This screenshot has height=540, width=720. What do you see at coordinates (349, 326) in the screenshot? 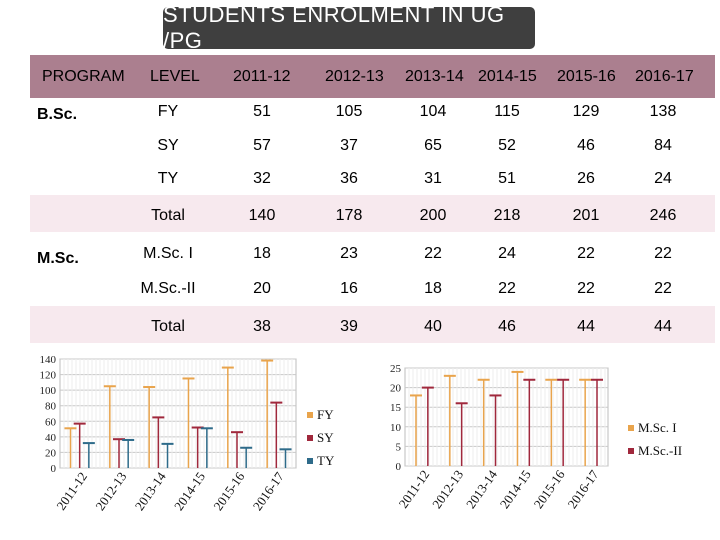
I see `value-cell: 39` at bounding box center [349, 326].